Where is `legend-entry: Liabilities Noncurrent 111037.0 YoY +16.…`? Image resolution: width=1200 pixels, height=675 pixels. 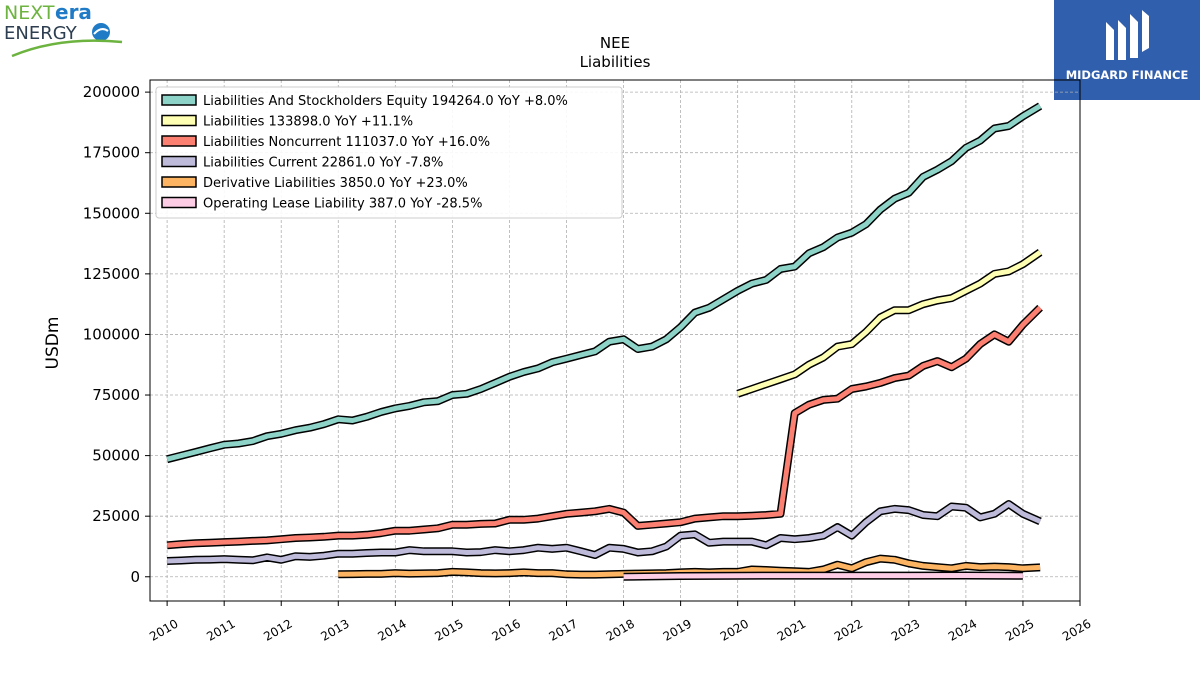
legend-entry: Liabilities Noncurrent 111037.0 YoY +16.… is located at coordinates (346, 142).